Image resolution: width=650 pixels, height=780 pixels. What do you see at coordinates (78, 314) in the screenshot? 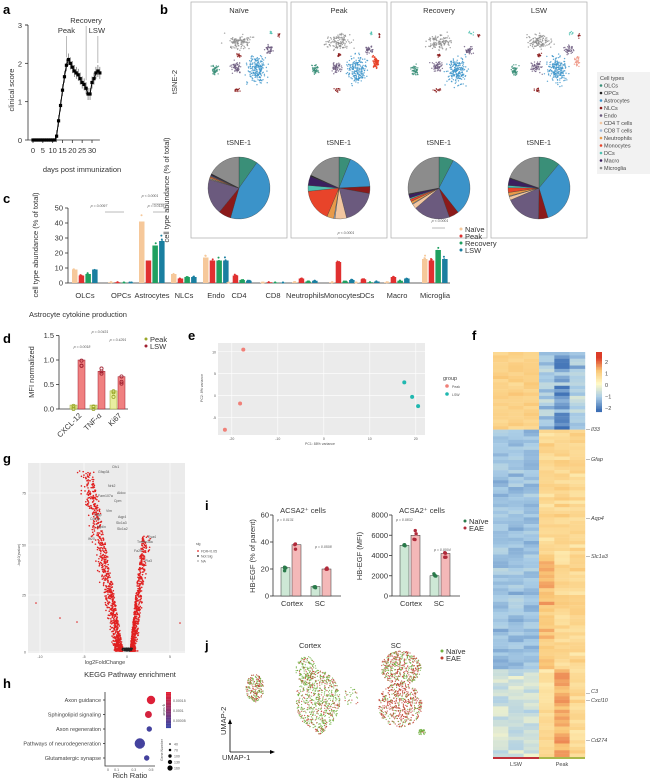
I see `d-title: Astrocyte cytokine production` at bounding box center [78, 314].